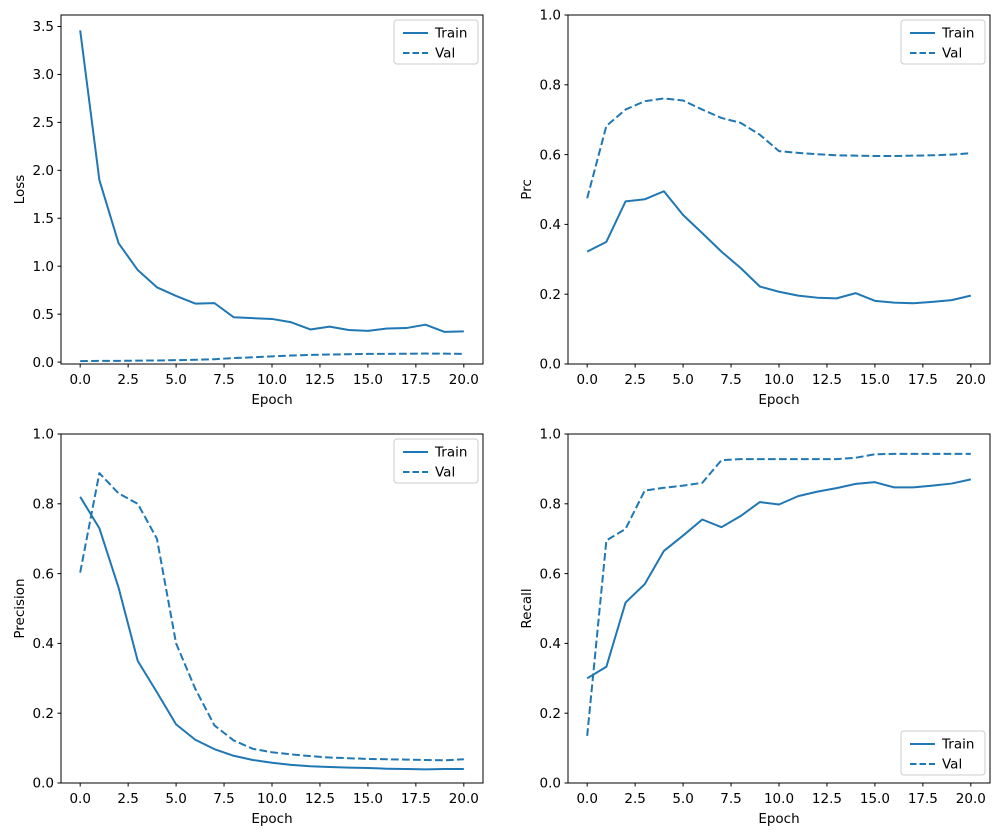 The image size is (1001, 838). I want to click on prc-train-line, so click(779, 247).